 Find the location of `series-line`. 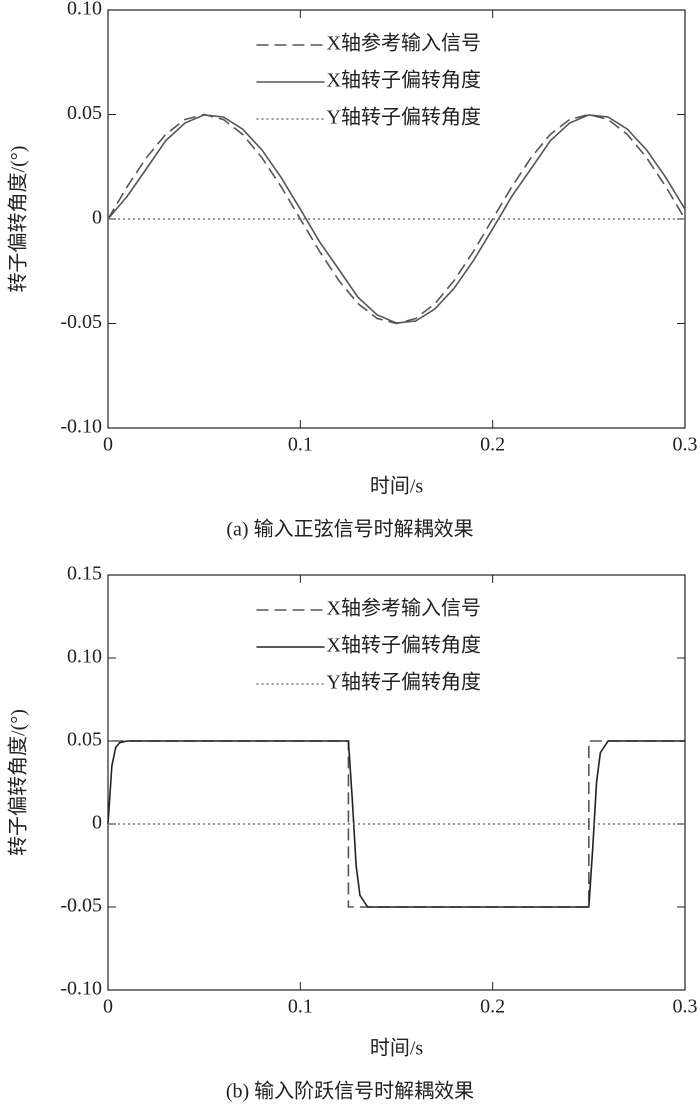

series-line is located at coordinates (396, 824).